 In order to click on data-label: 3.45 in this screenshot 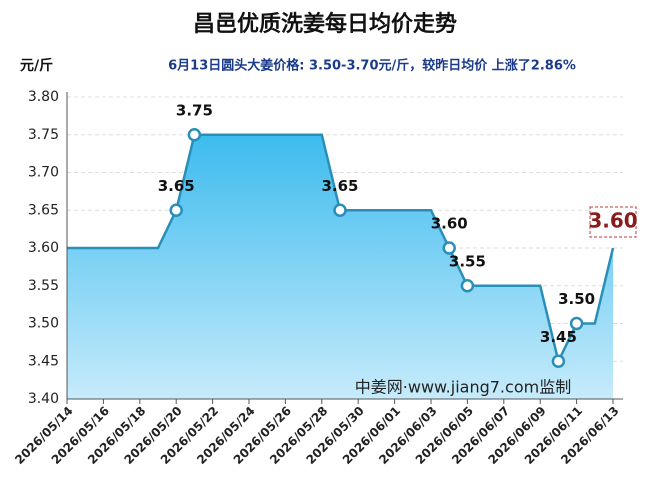, I will do `click(558, 337)`.